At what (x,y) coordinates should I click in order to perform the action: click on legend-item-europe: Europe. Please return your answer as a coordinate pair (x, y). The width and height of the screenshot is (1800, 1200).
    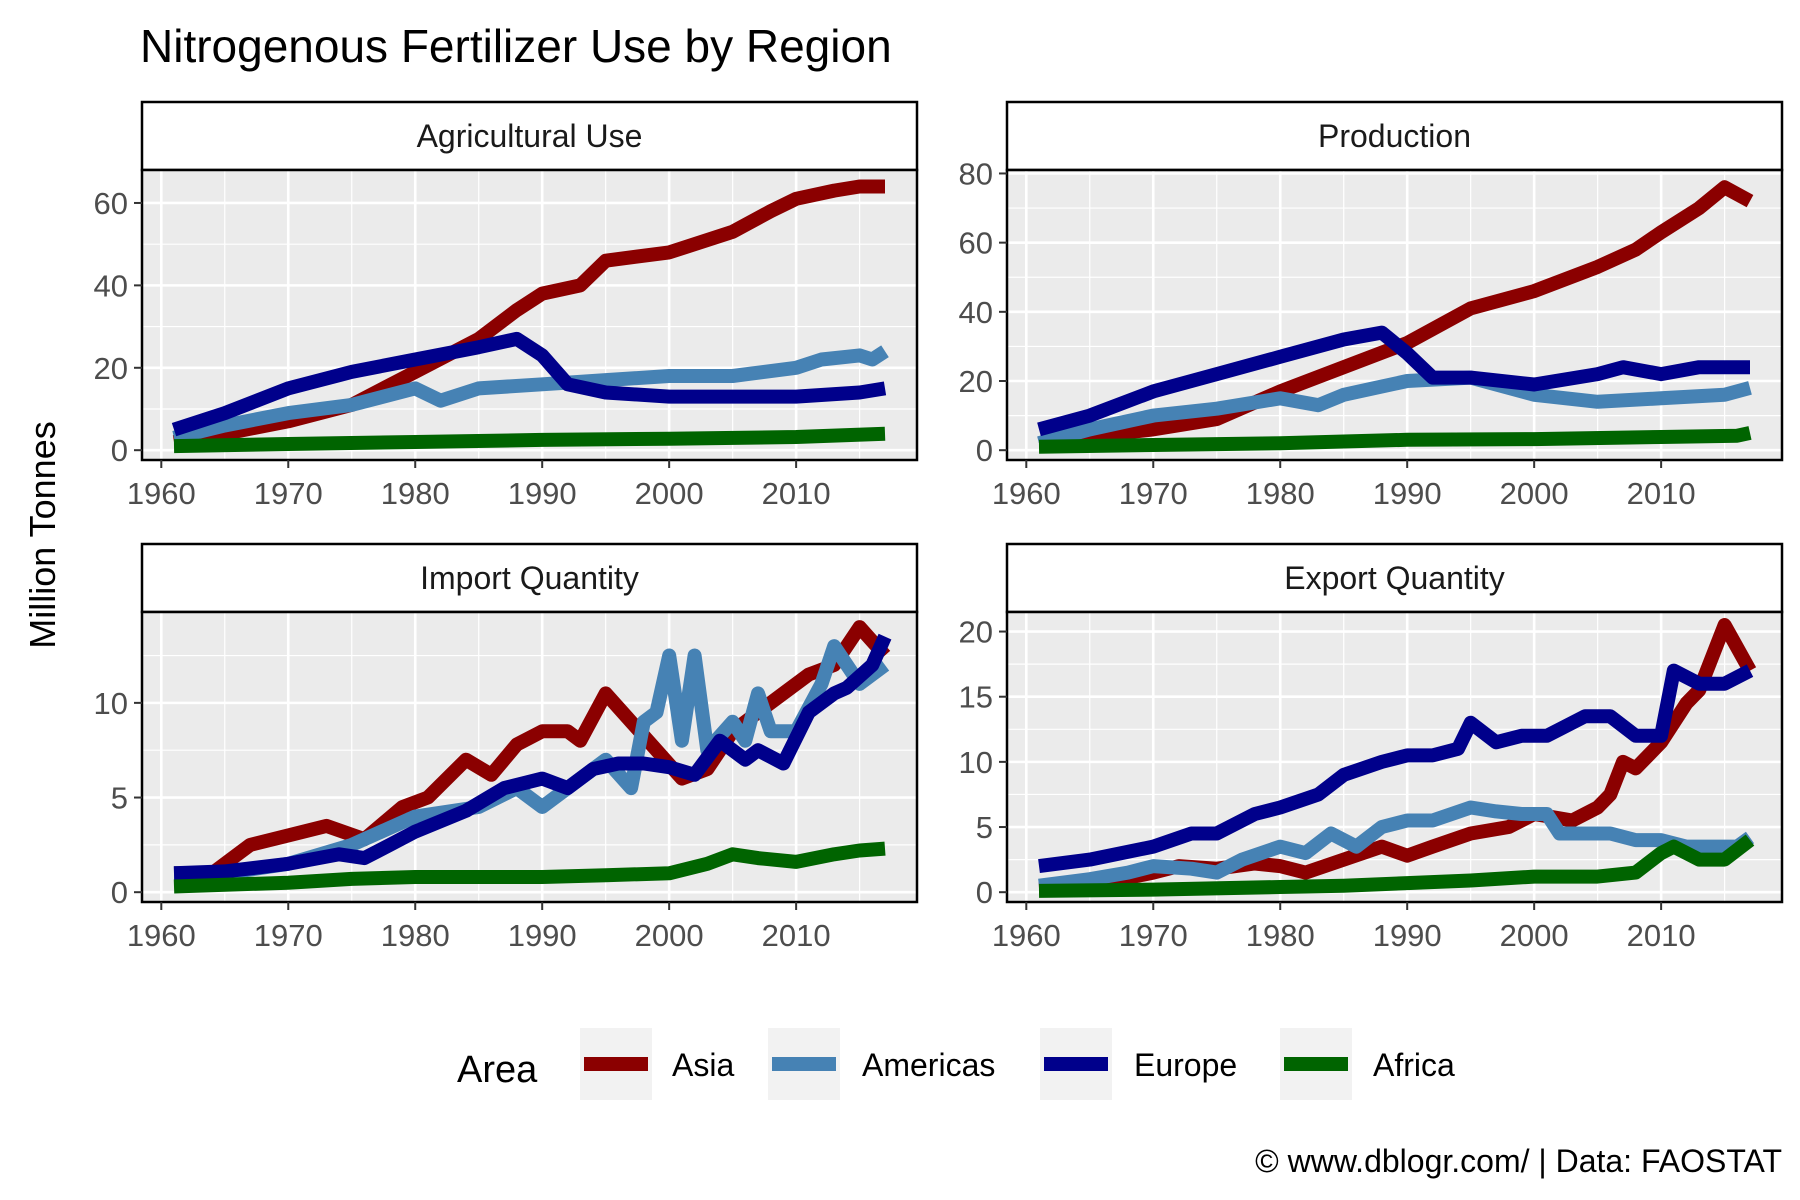
    Looking at the image, I should click on (1138, 1064).